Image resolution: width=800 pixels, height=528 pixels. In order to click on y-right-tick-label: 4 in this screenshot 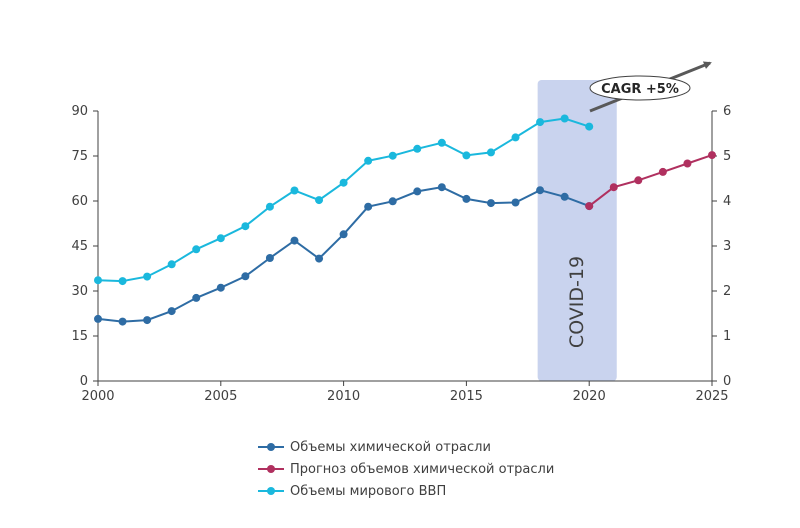, I will do `click(727, 201)`.